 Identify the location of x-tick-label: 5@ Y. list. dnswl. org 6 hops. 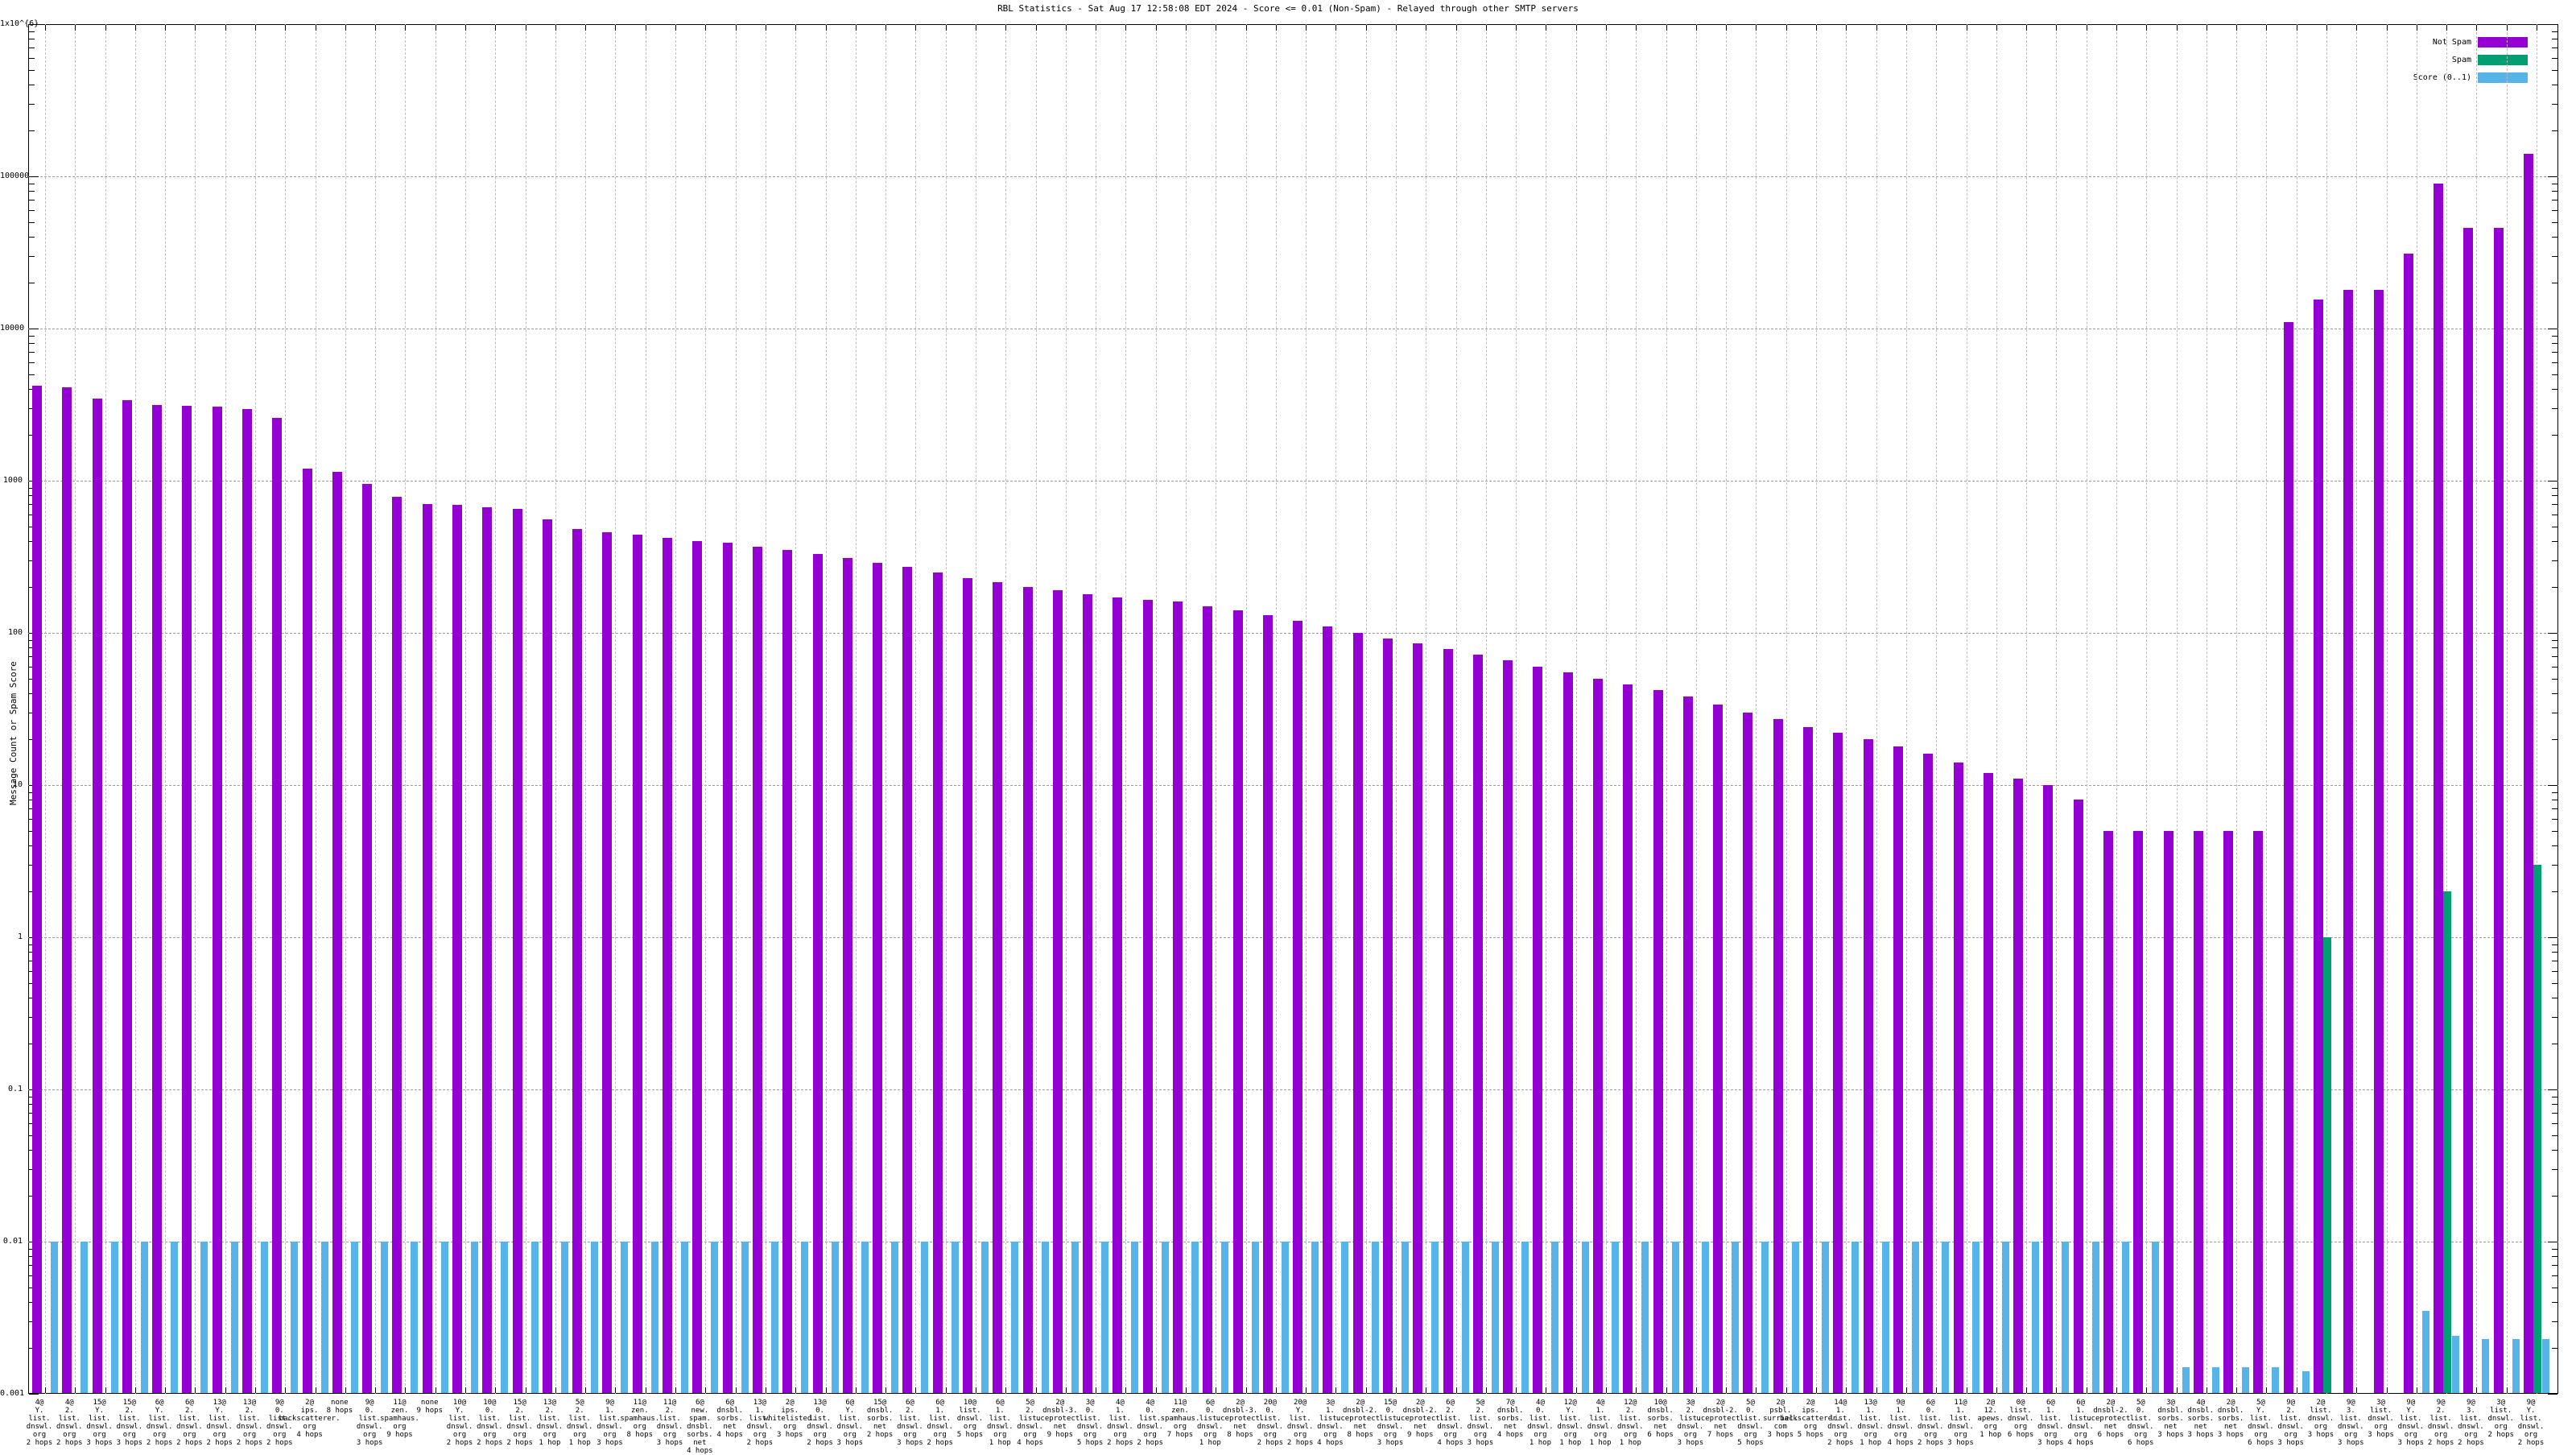
(2261, 1423).